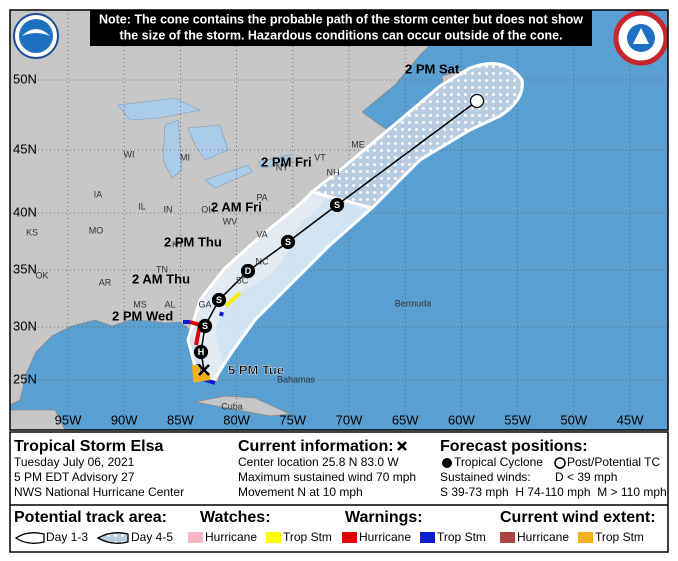  Describe the element at coordinates (585, 537) in the screenshot. I see `extent-trop-swatch` at that location.